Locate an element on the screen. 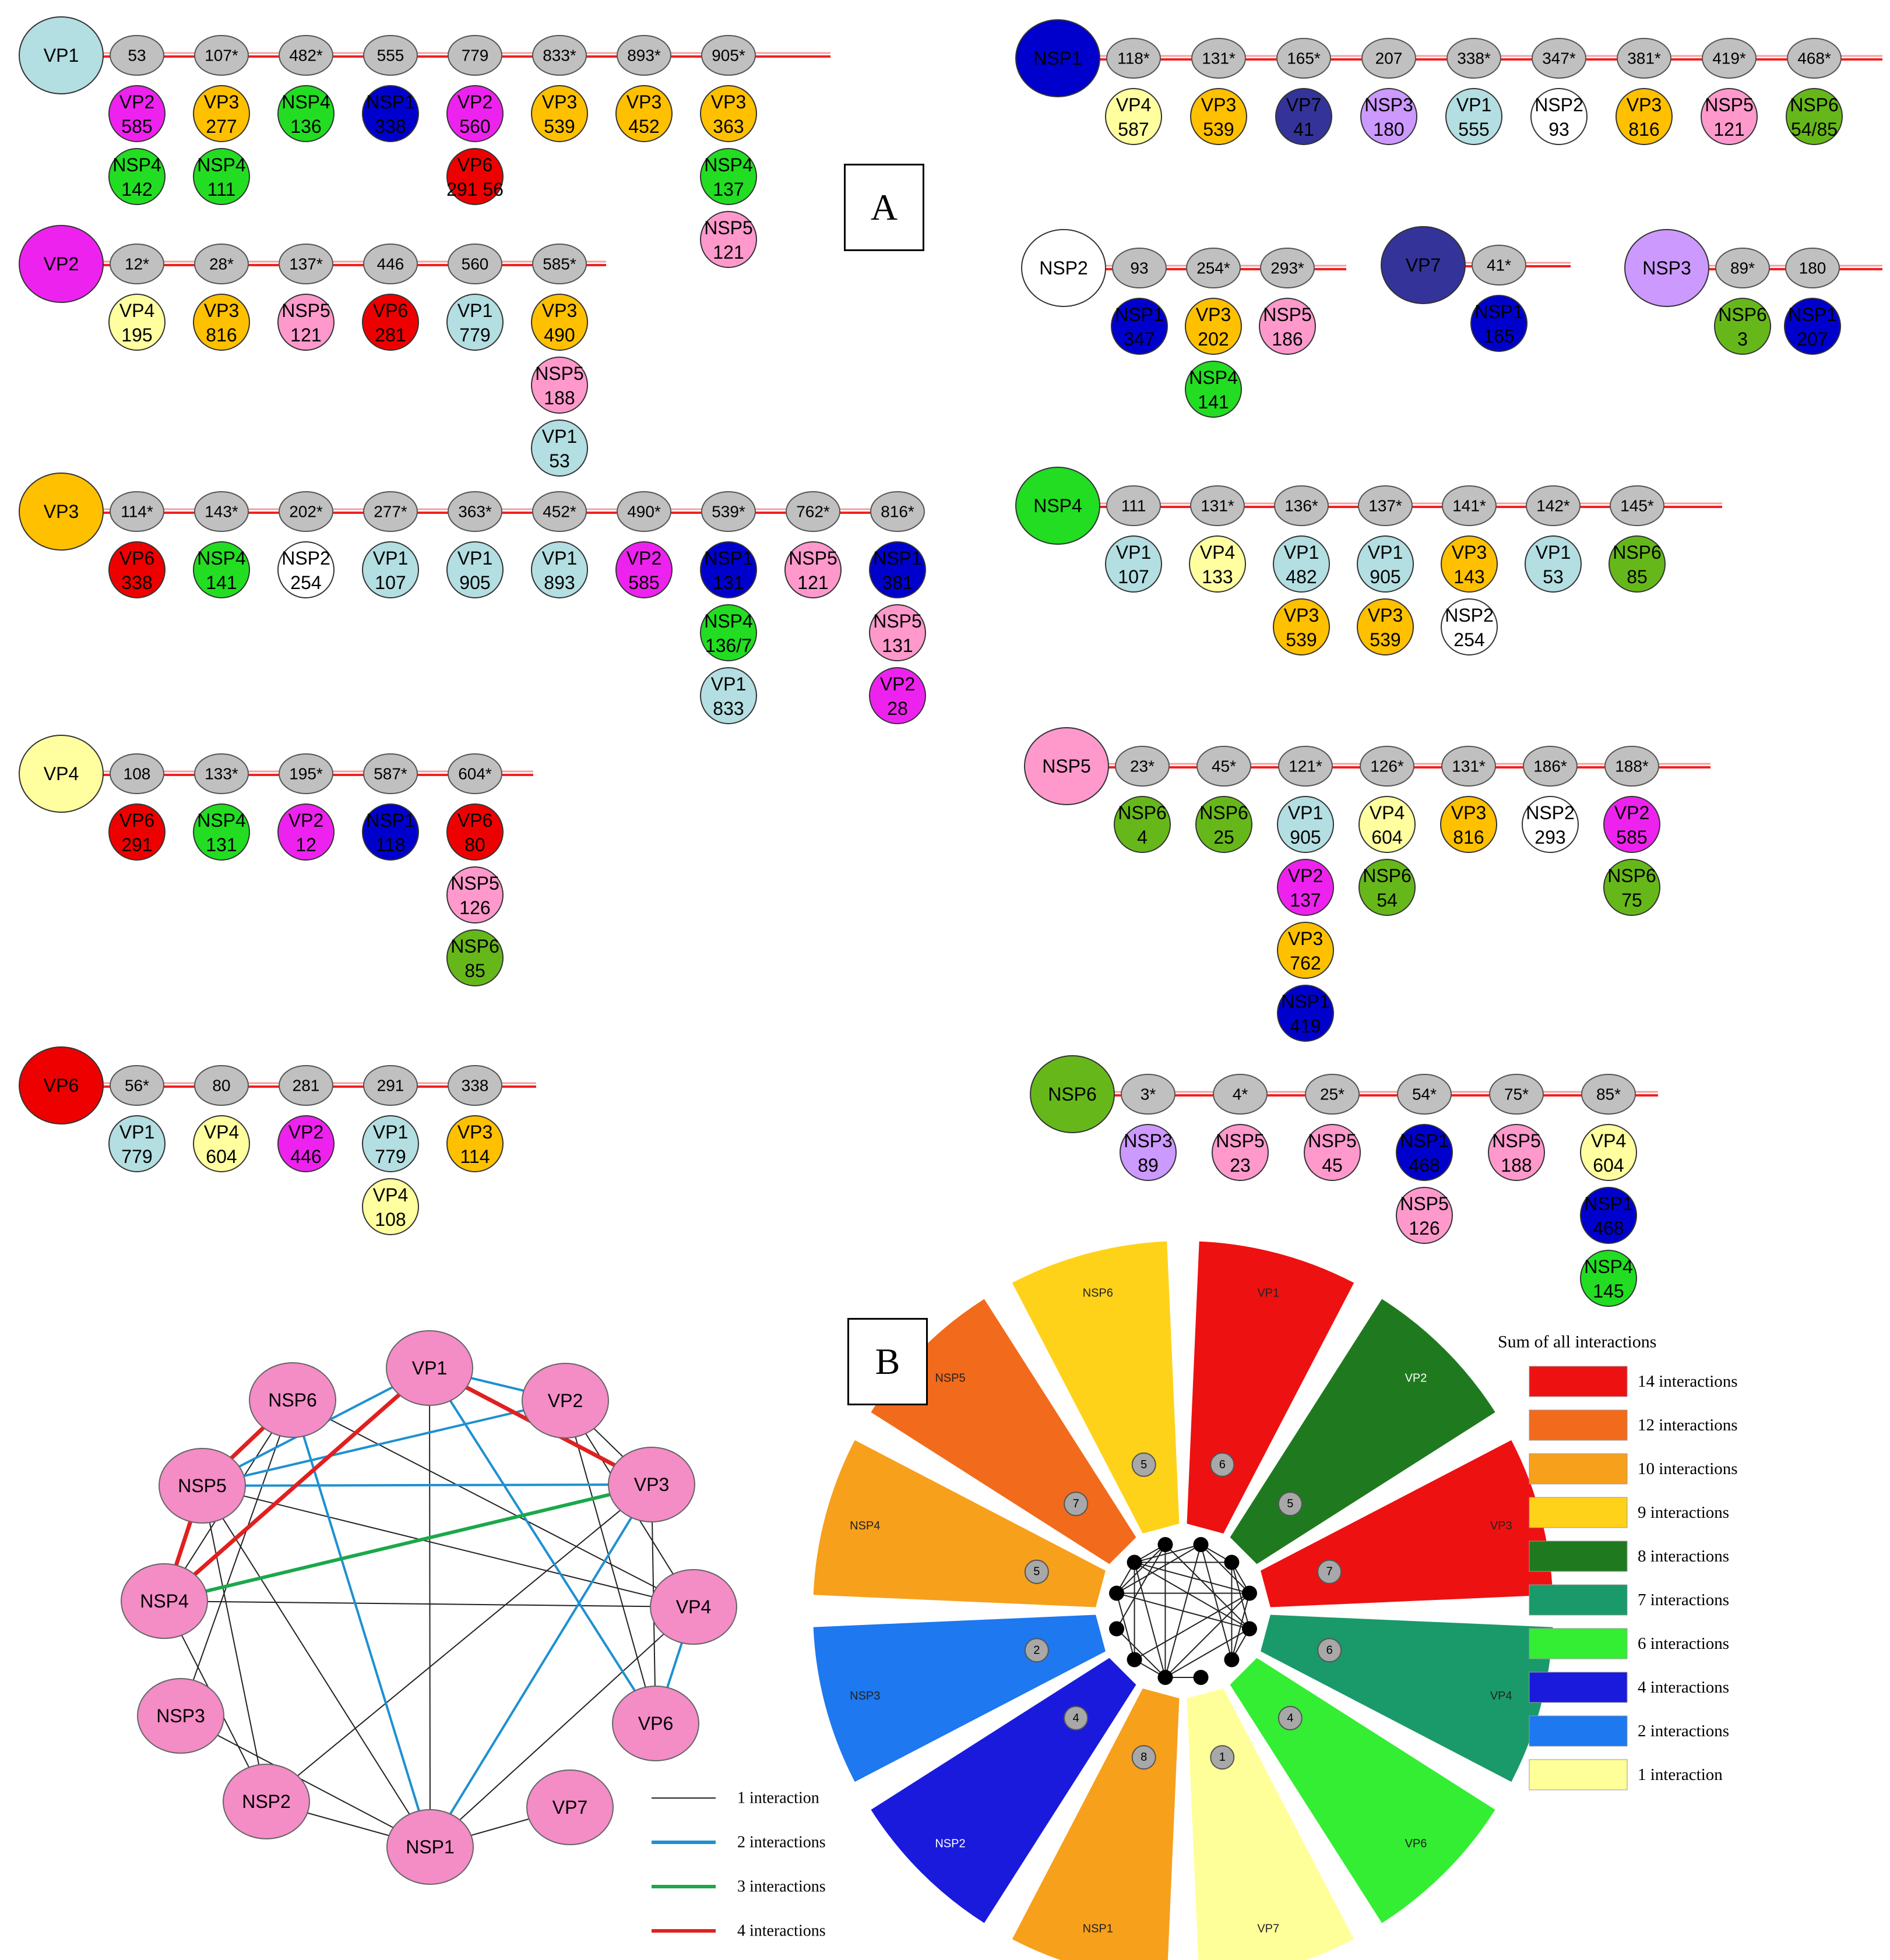 The height and width of the screenshot is (1960, 1890). partner-position: 587 is located at coordinates (1133, 129).